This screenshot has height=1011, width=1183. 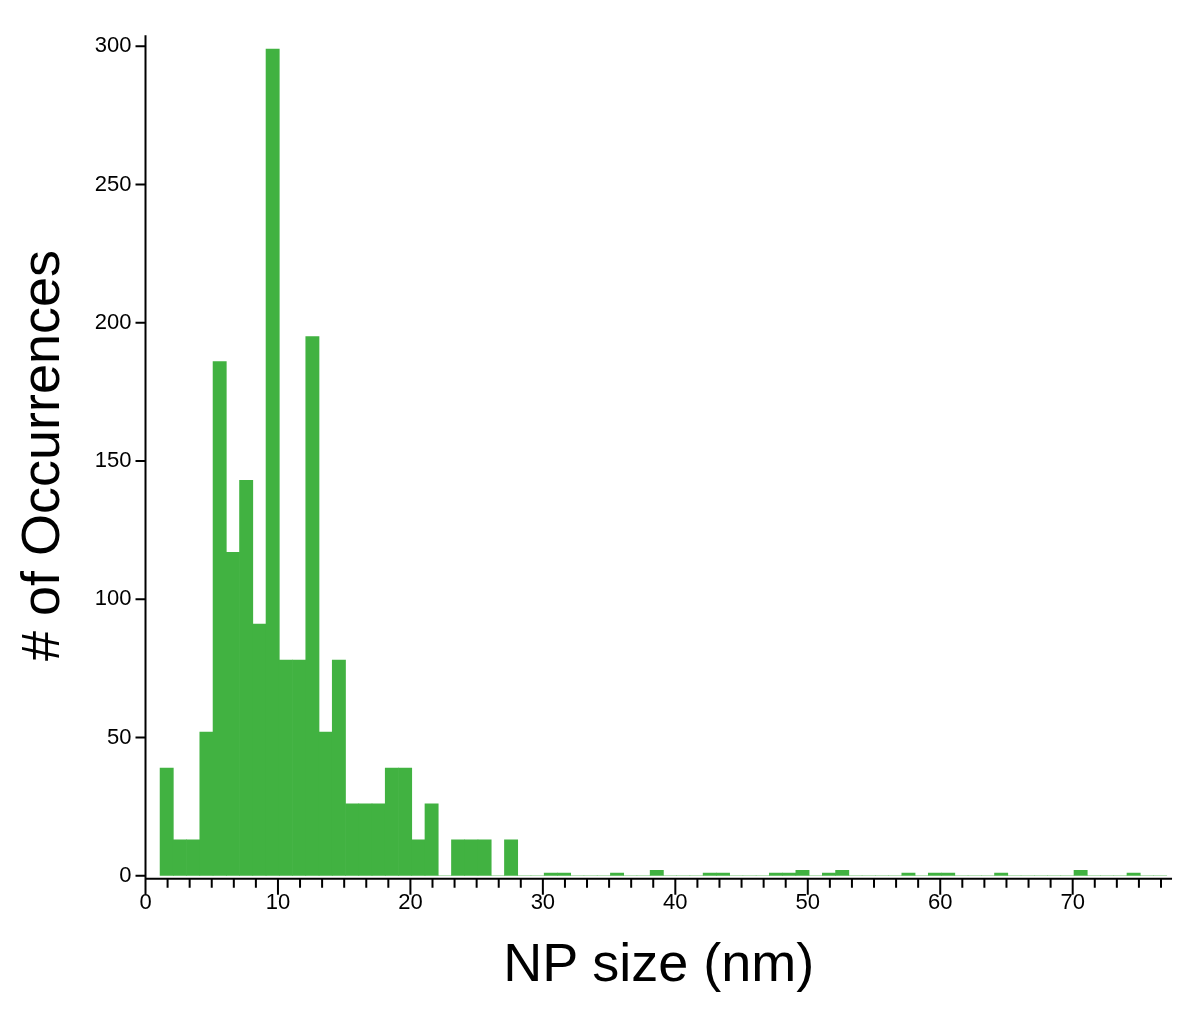 What do you see at coordinates (940, 902) in the screenshot?
I see `x-tick-label: 60` at bounding box center [940, 902].